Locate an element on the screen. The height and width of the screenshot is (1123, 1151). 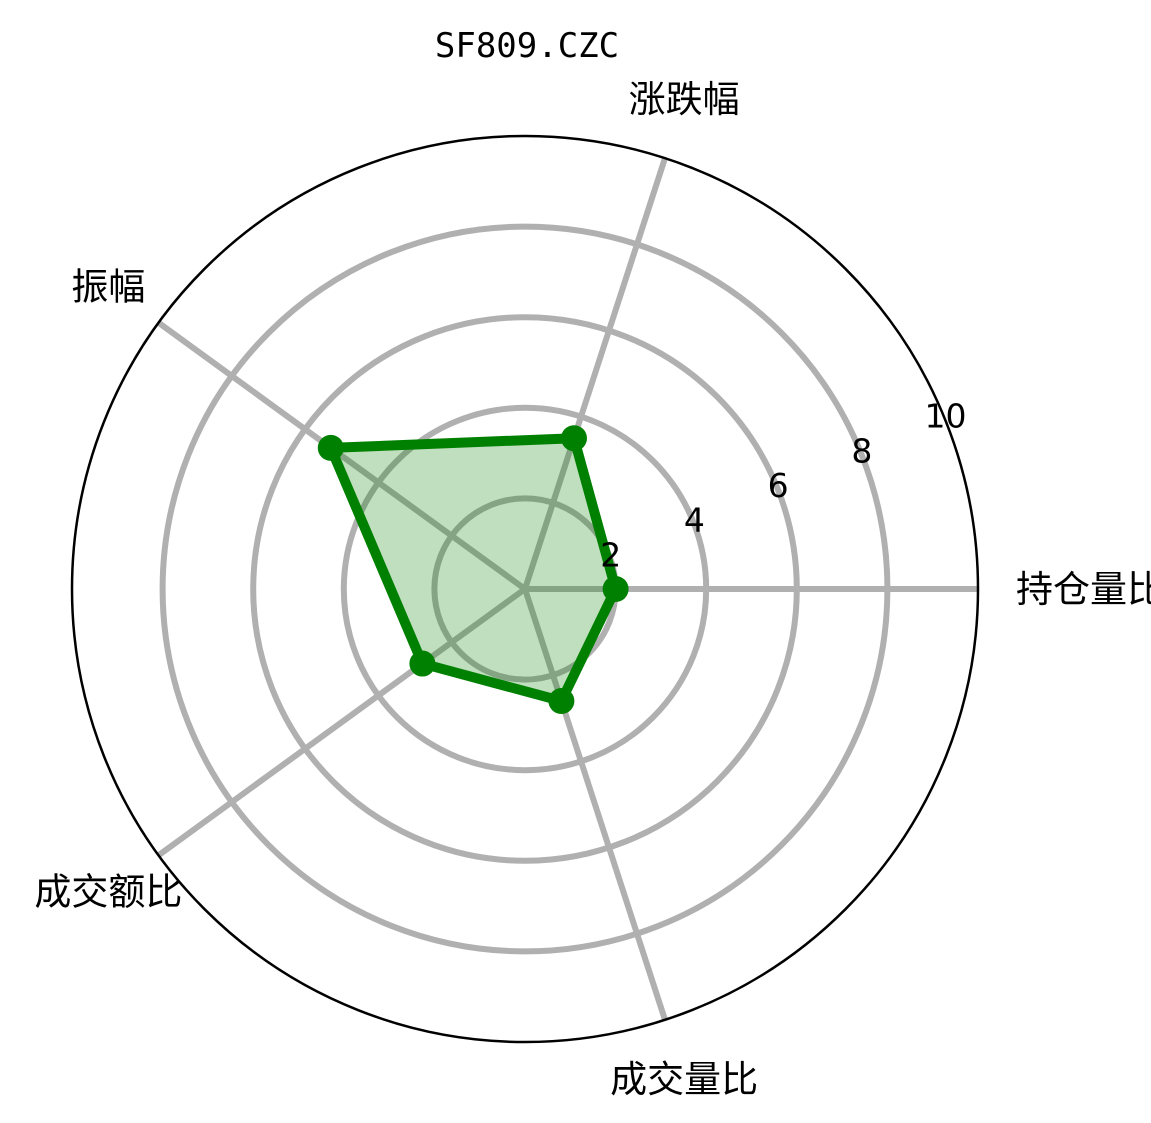
category-label: 振幅 is located at coordinates (108, 286).